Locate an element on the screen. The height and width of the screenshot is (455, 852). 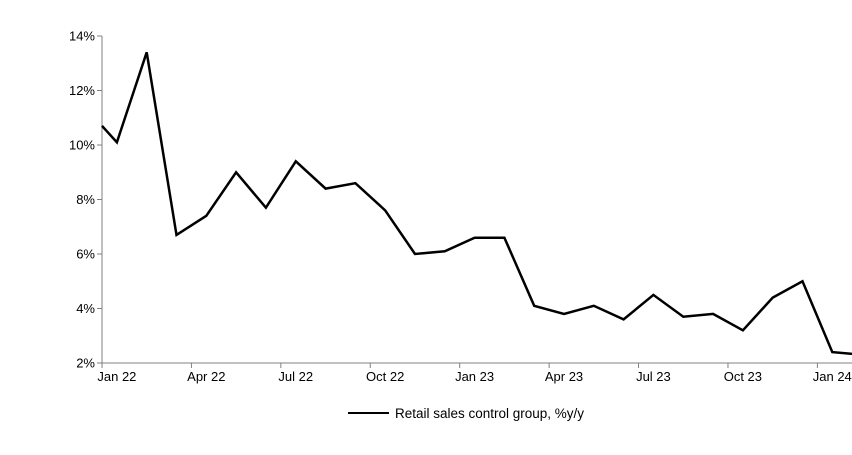
y-axis-tick-label: 6% is located at coordinates (85, 254).